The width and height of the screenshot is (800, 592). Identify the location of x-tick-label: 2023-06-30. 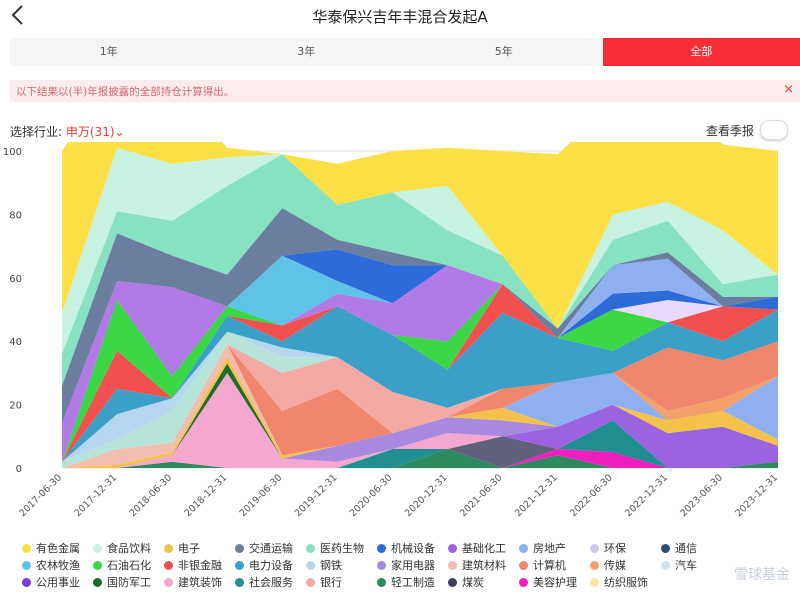
(701, 495).